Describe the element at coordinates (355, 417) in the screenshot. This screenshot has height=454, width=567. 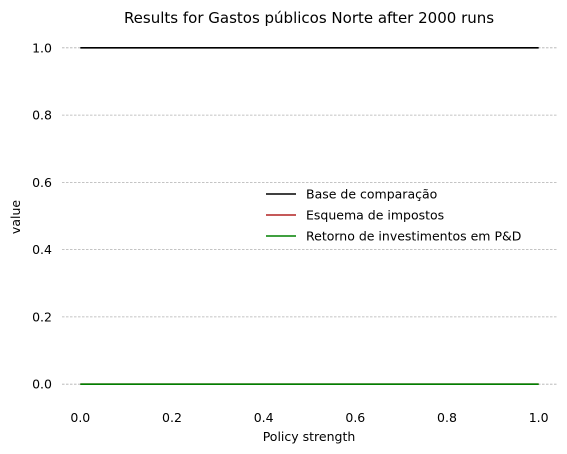
I see `x-tick-label: 0.6` at that location.